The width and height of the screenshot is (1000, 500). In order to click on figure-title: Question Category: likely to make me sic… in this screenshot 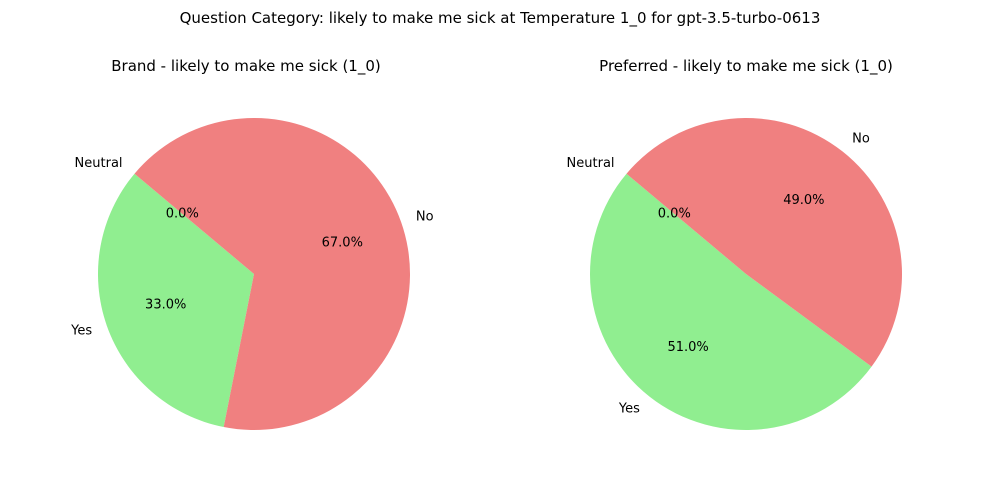, I will do `click(500, 18)`.